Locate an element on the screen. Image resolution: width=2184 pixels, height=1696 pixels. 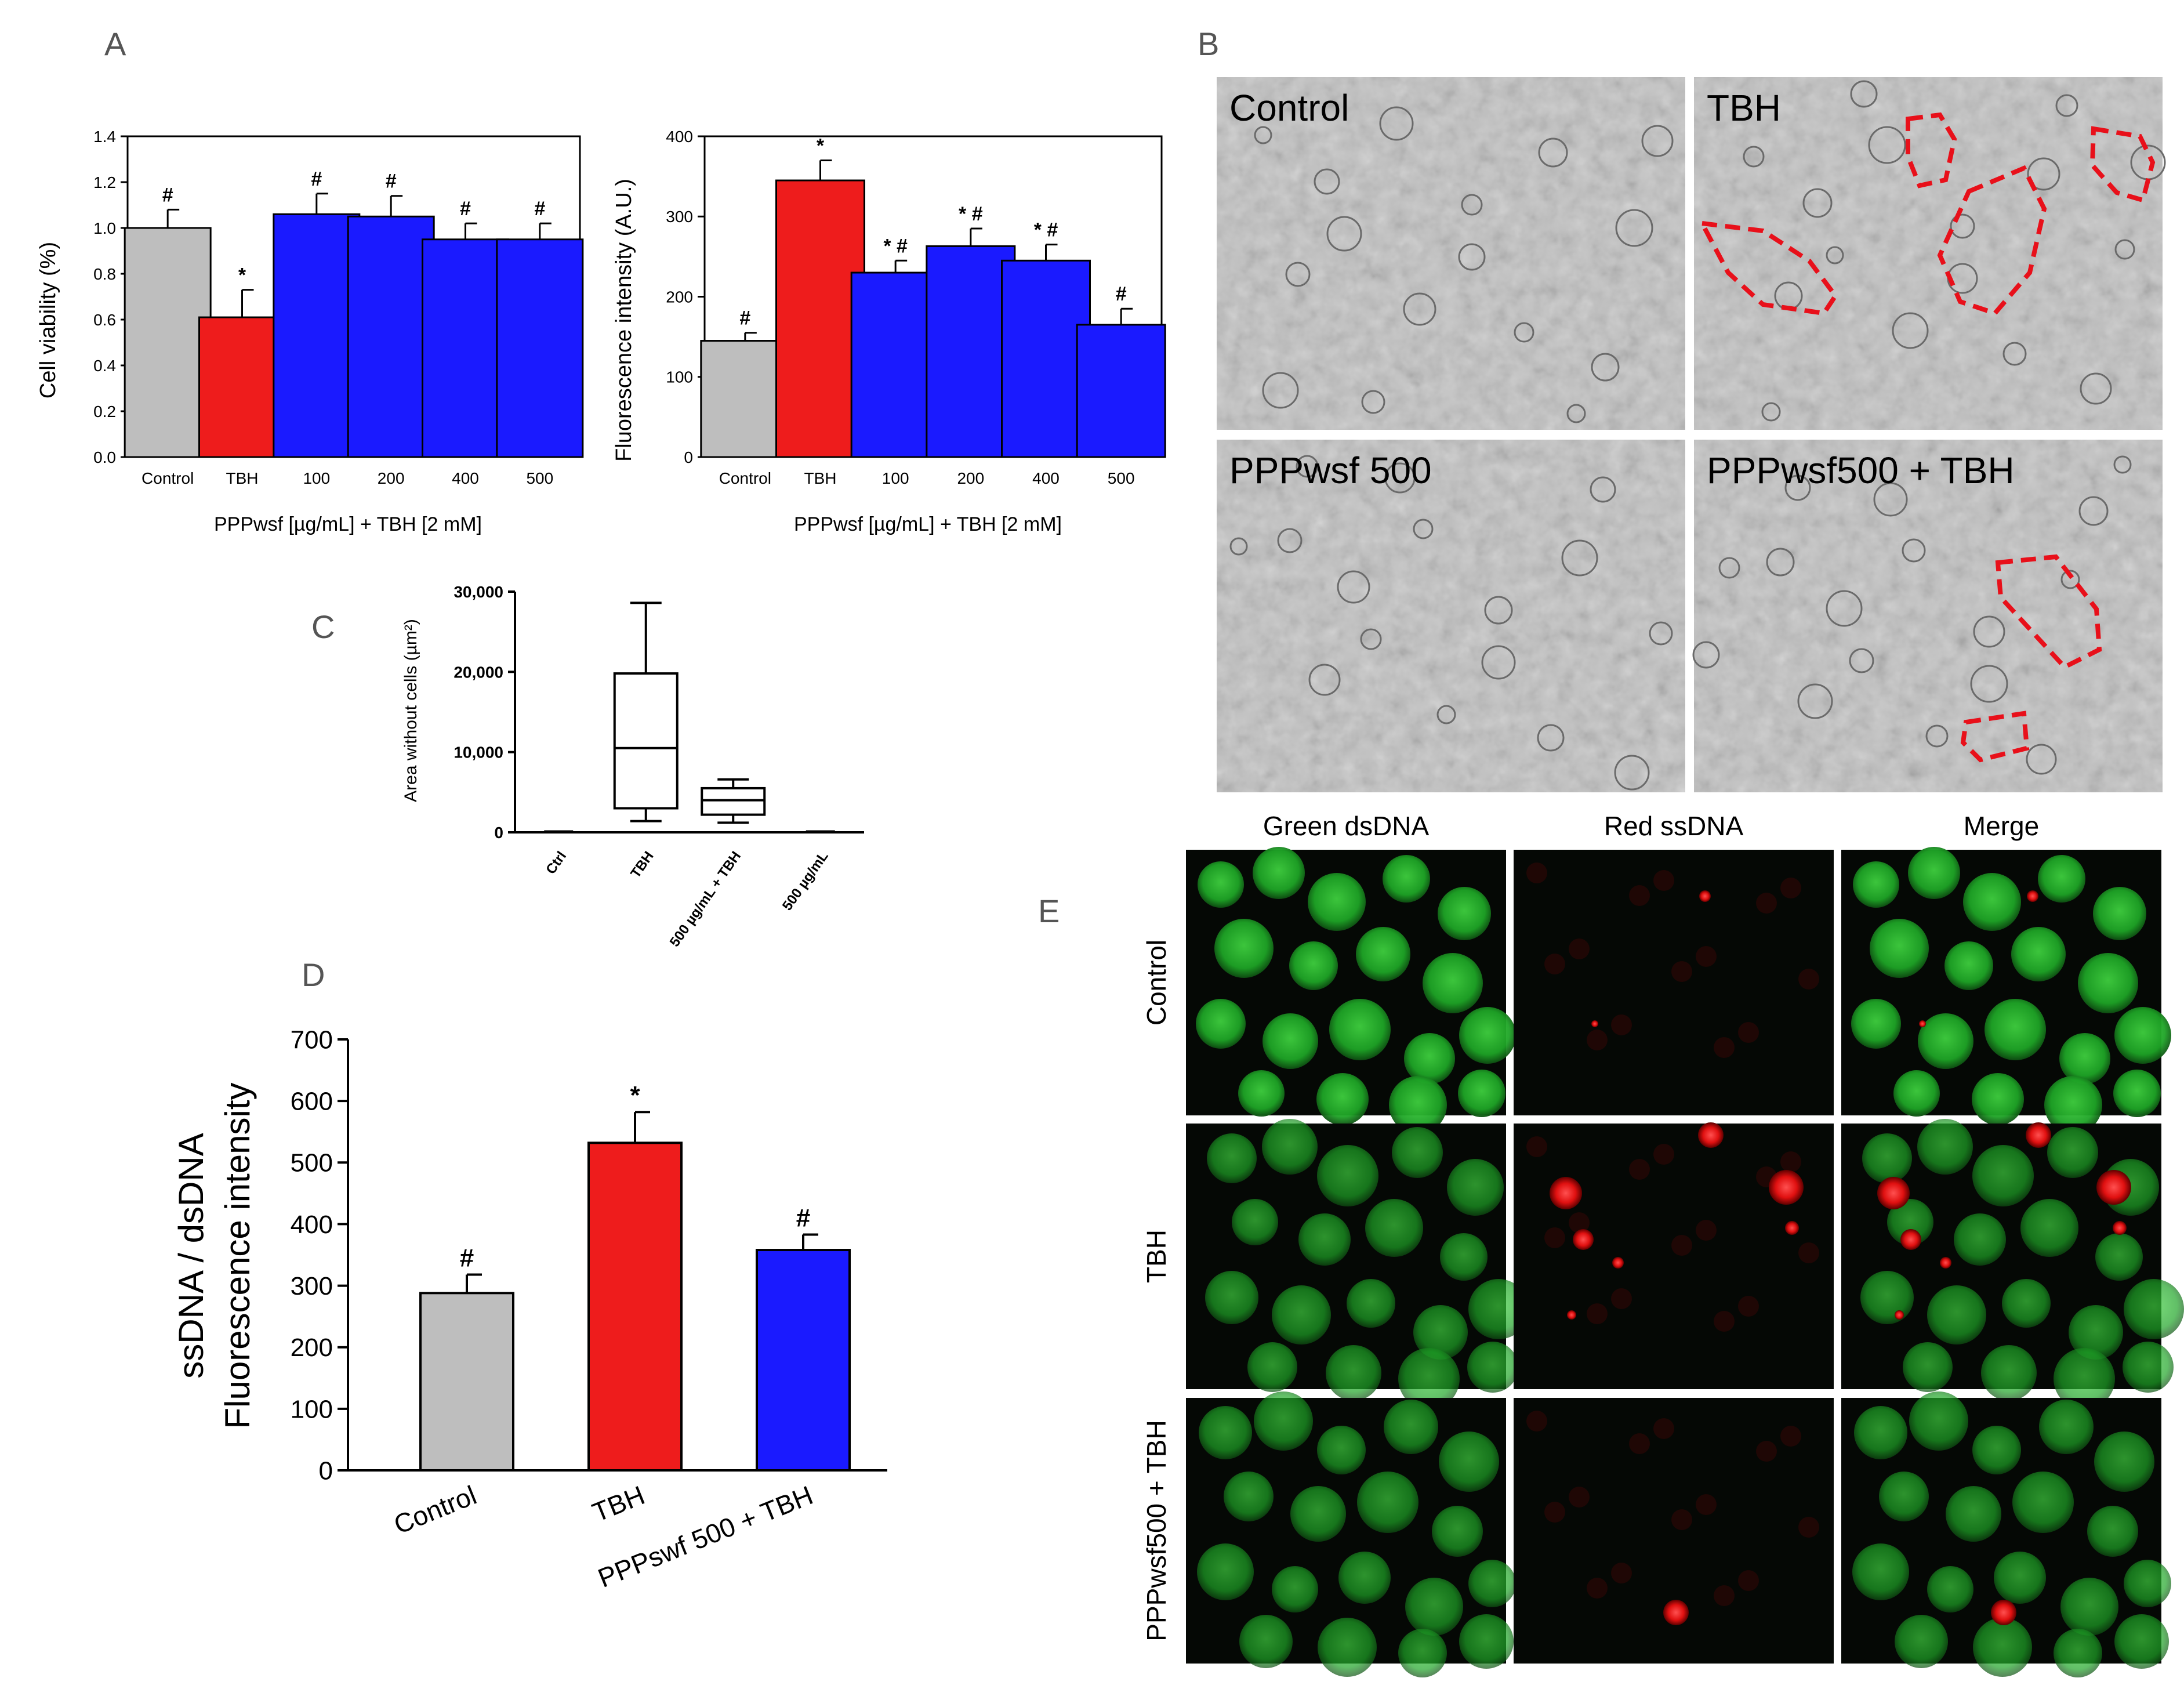
D-y-tick-label: 400 is located at coordinates (312, 1225).